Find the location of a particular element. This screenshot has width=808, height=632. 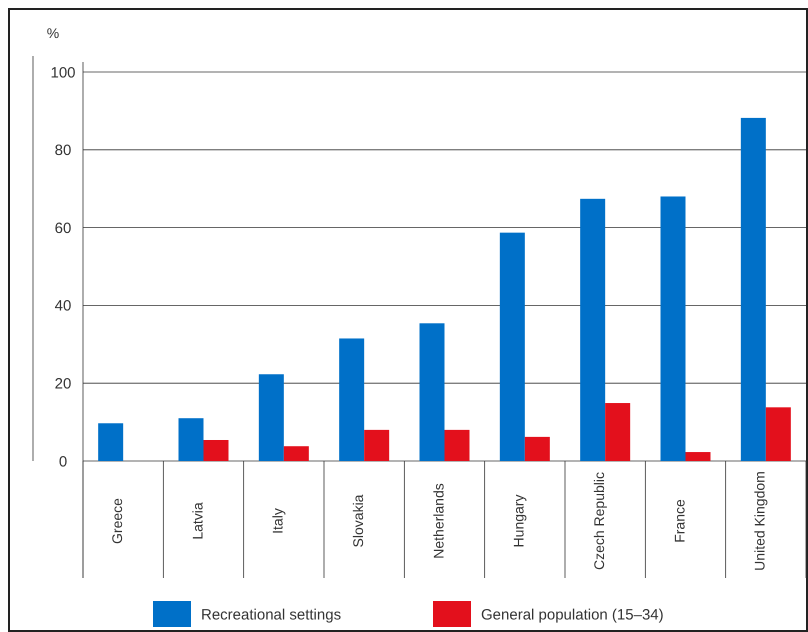

y-axis-title: % is located at coordinates (53, 33).